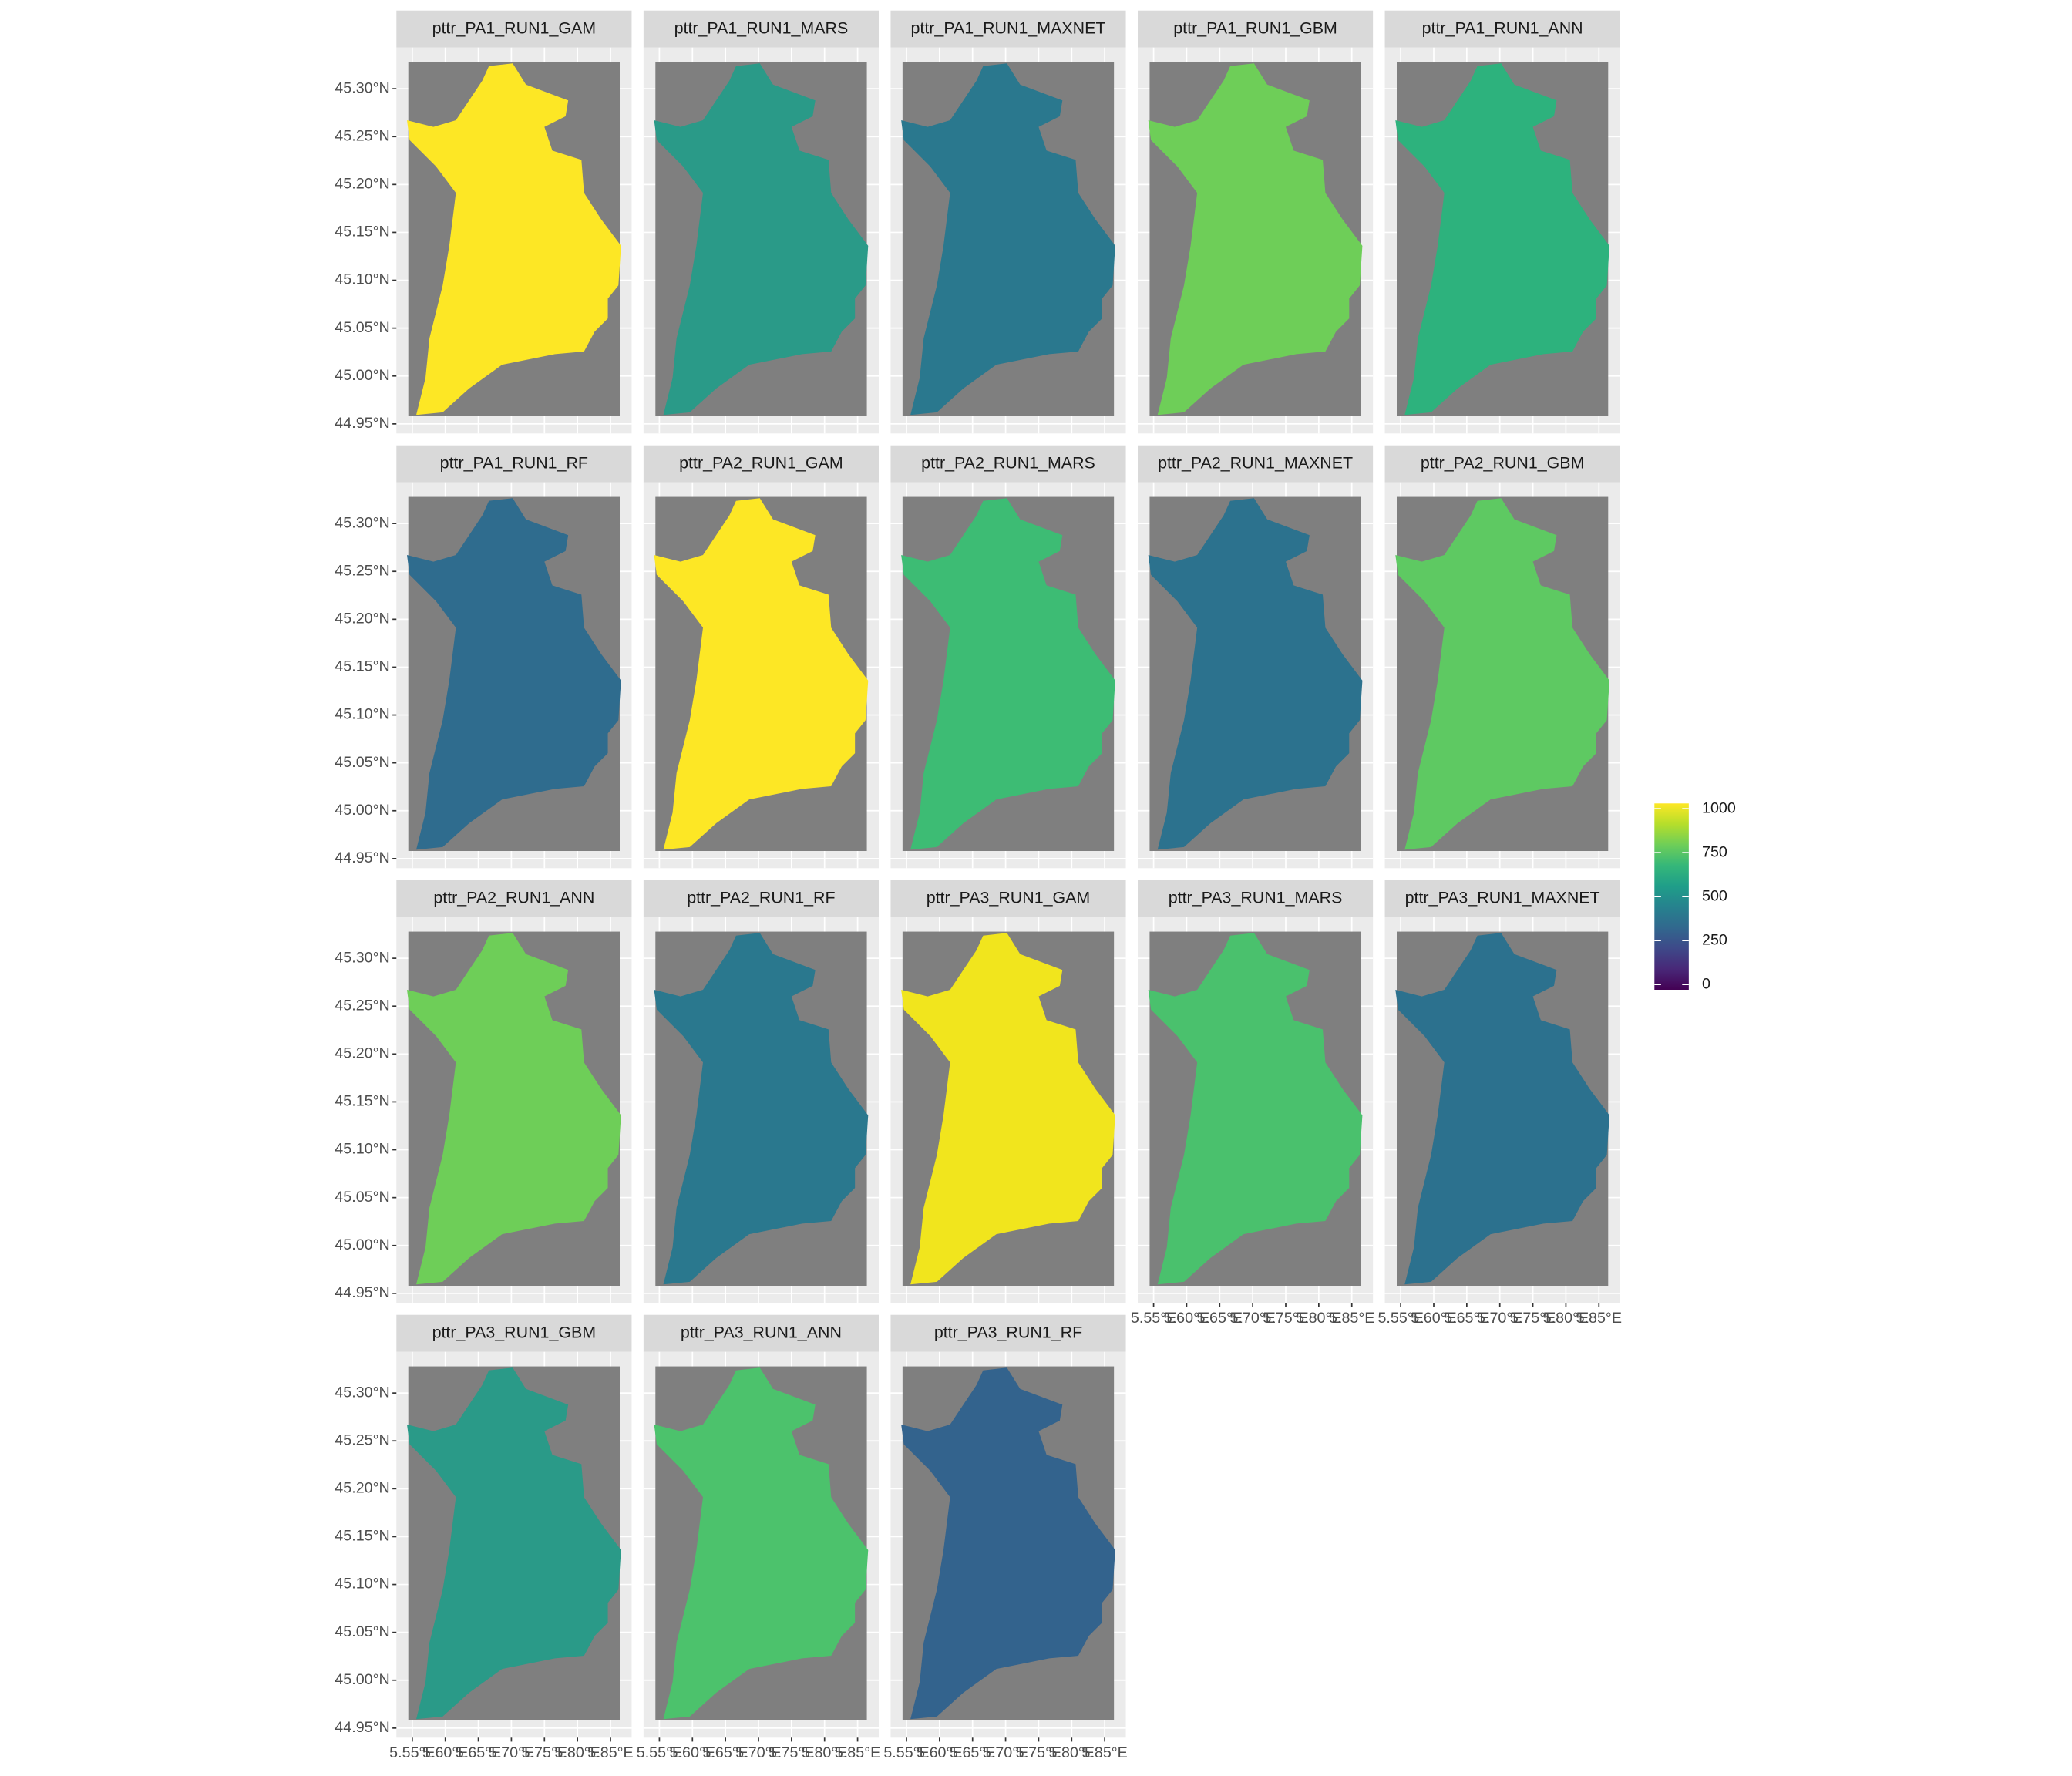  I want to click on strip-title: pttr_PA1_RUN1_GAM, so click(514, 28).